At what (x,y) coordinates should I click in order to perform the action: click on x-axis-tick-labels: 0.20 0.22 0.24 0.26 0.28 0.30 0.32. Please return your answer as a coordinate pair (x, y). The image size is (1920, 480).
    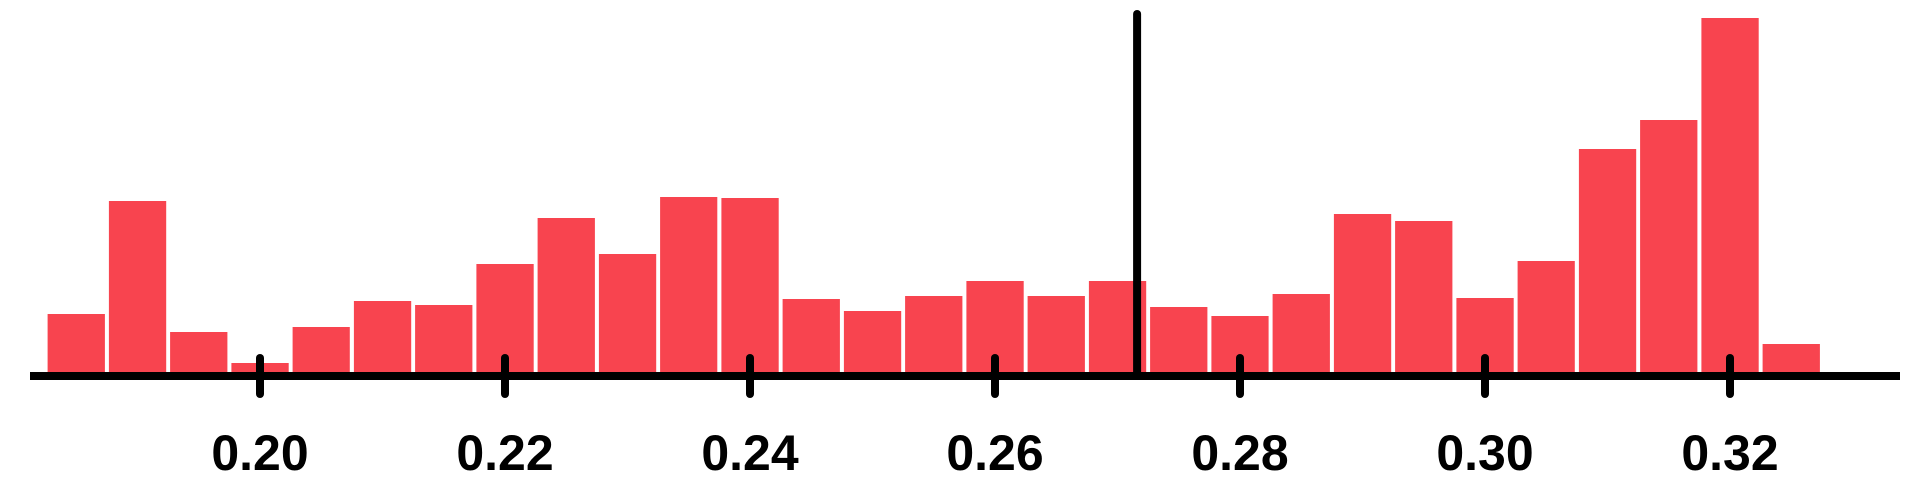
    Looking at the image, I should click on (994, 452).